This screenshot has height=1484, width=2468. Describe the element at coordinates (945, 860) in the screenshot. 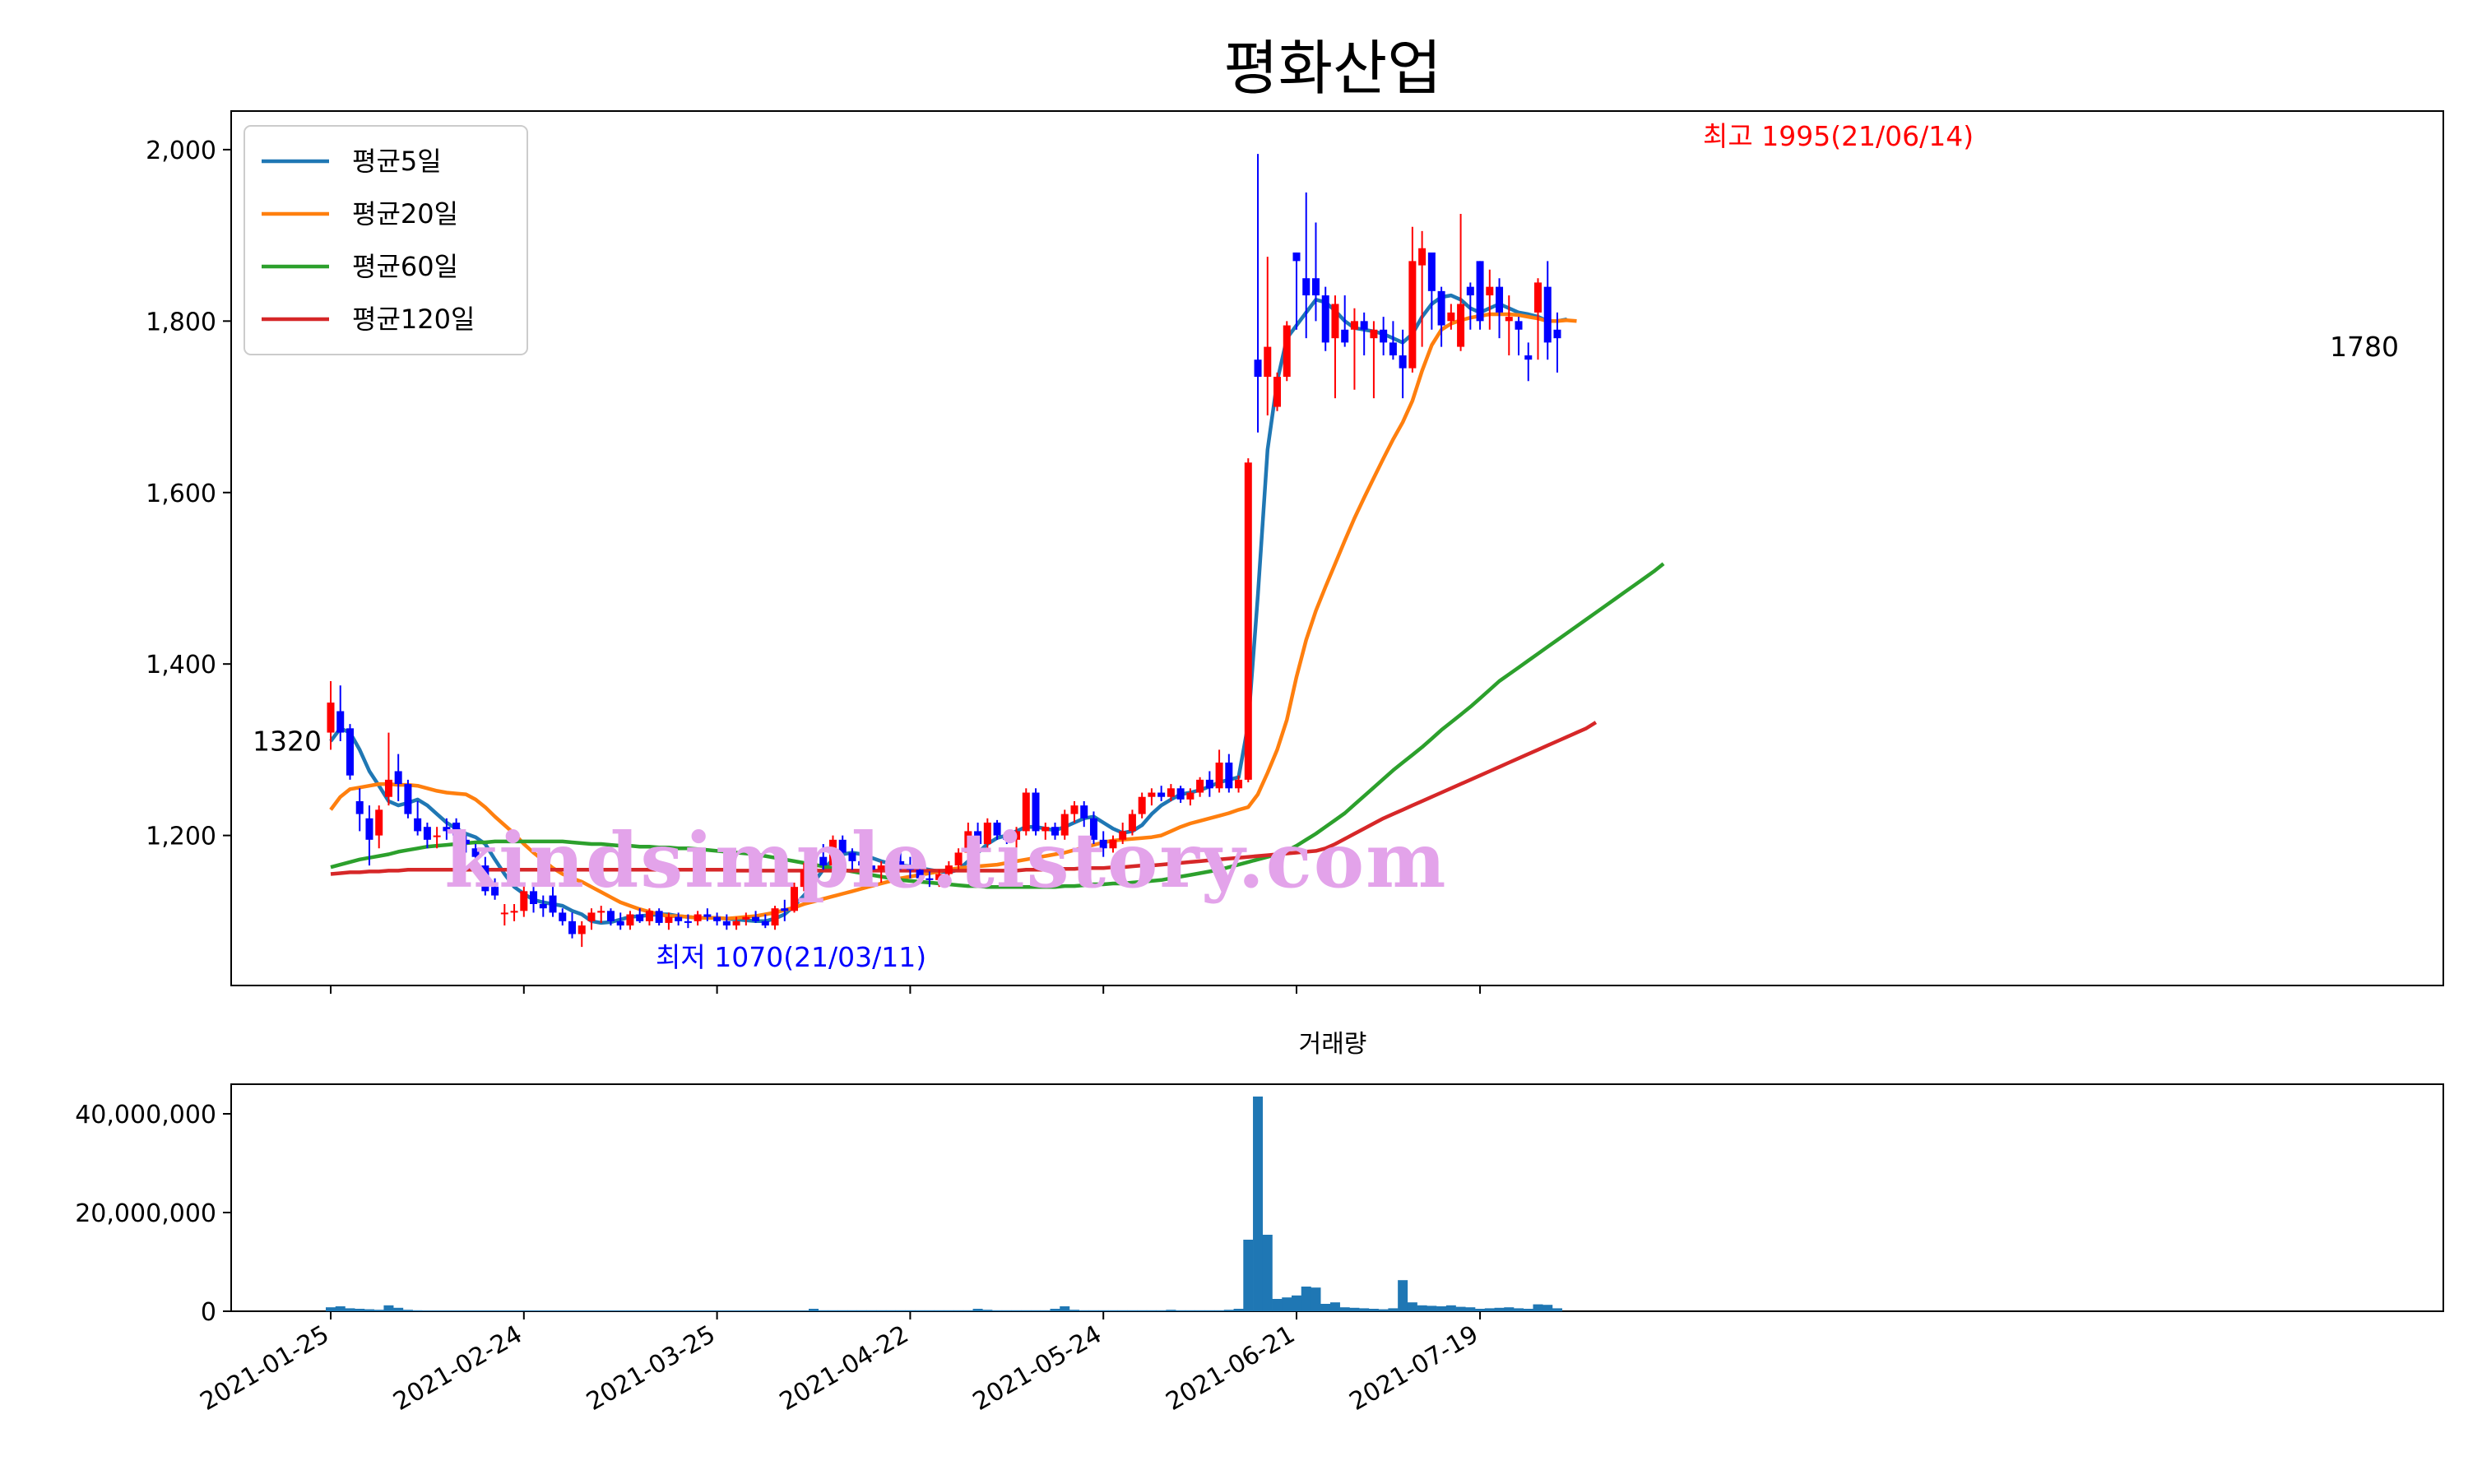

I see `watermark-text: kindsimple.tistory.com` at that location.